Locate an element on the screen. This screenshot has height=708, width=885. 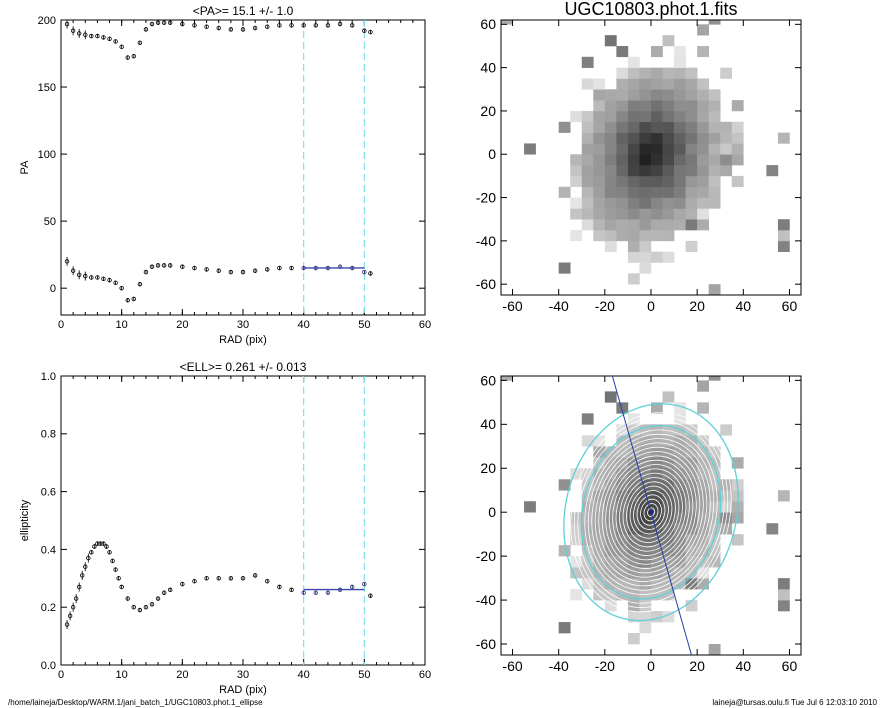
x-tick-label: -60 is located at coordinates (512, 306).